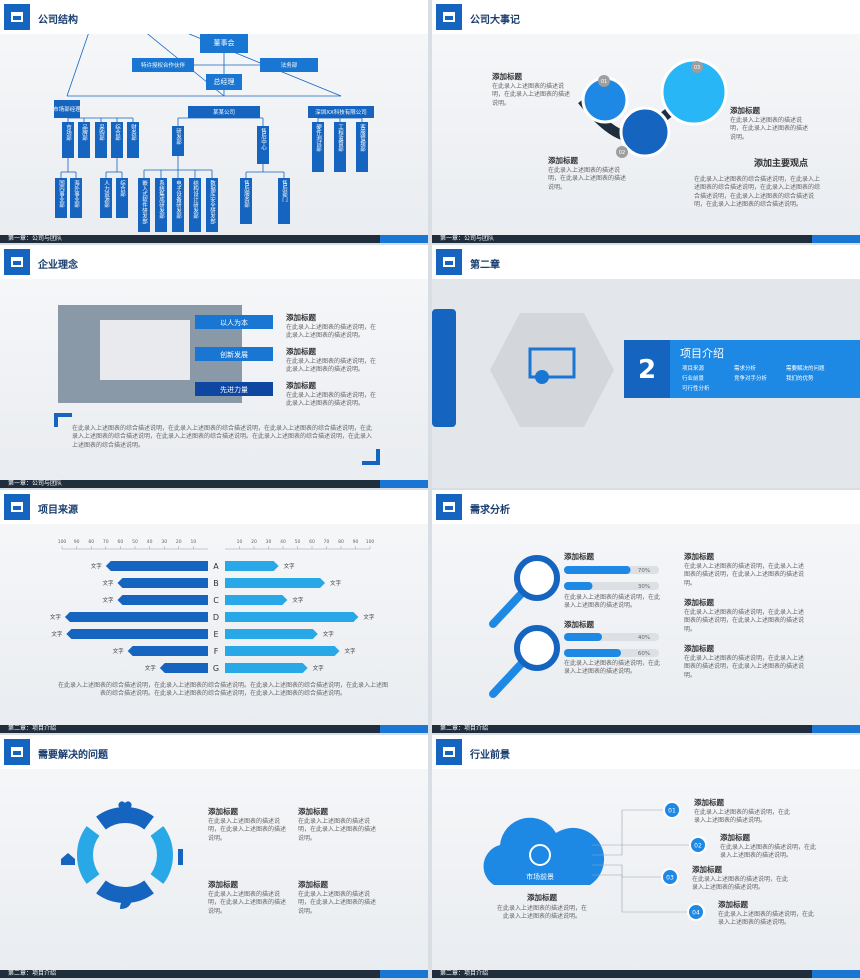 The image size is (860, 980). What do you see at coordinates (693, 368) in the screenshot?
I see `chapter-item: 项目来源` at bounding box center [693, 368].